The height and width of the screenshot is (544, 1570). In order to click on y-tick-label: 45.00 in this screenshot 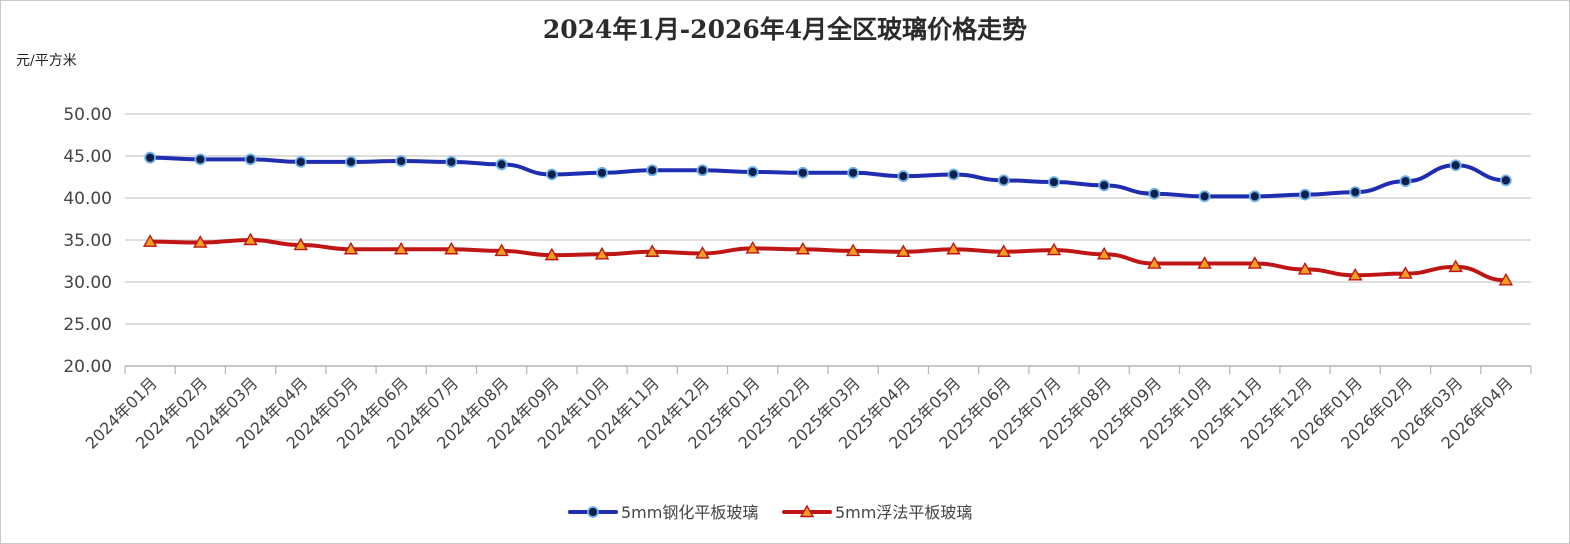, I will do `click(87, 157)`.